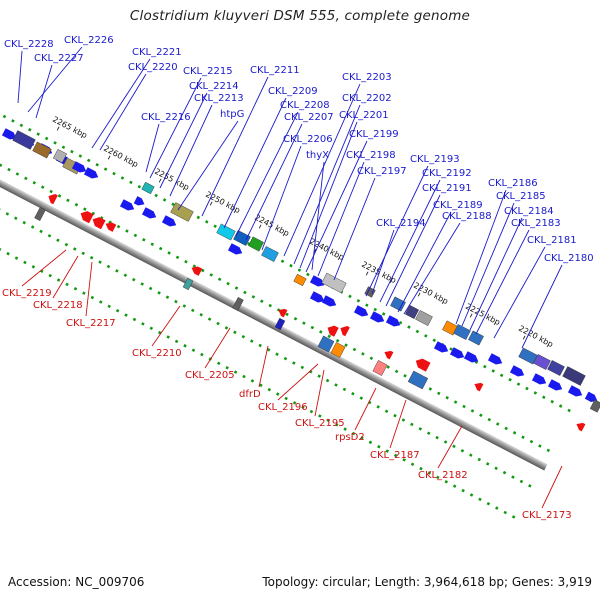  What do you see at coordinates (219, 98) in the screenshot?
I see `forward-gene-label: CKL_2213` at bounding box center [219, 98].